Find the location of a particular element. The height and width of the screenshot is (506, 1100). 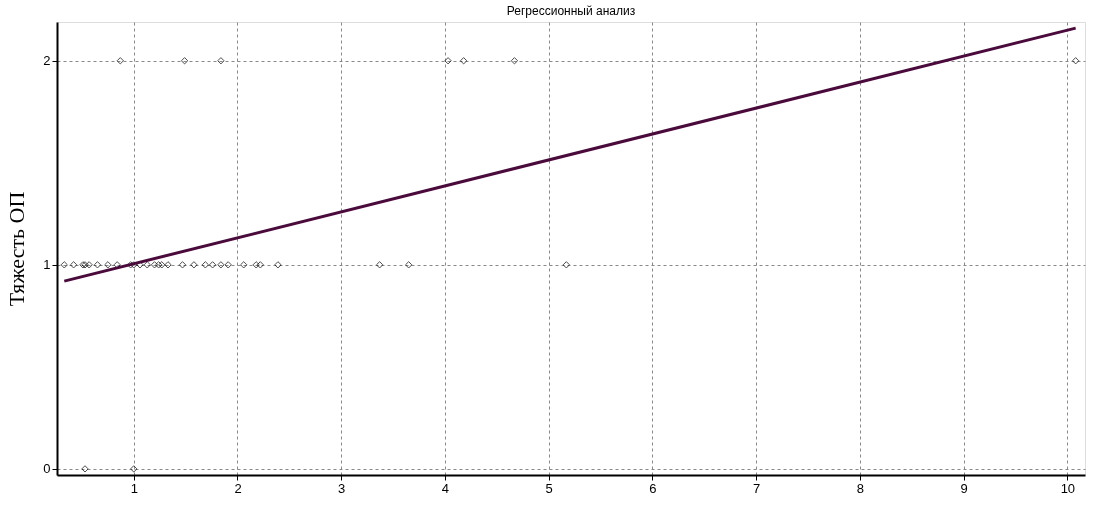

x-tick-label: 6 is located at coordinates (653, 488).